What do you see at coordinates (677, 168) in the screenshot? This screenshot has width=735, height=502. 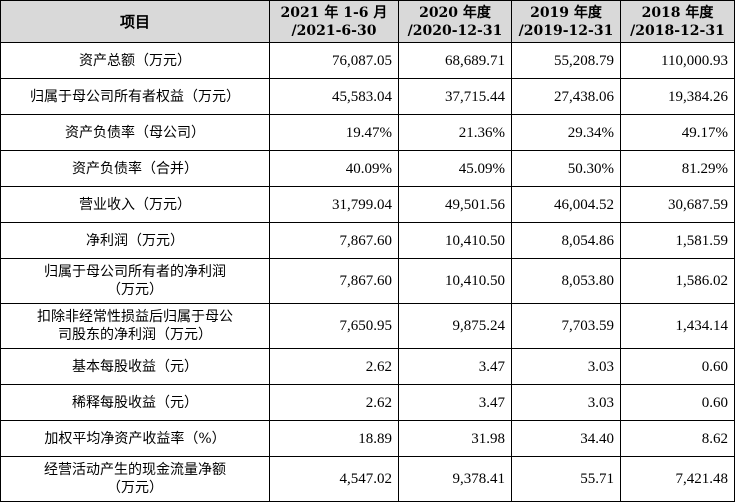 I see `table-cell: 81.29%` at bounding box center [677, 168].